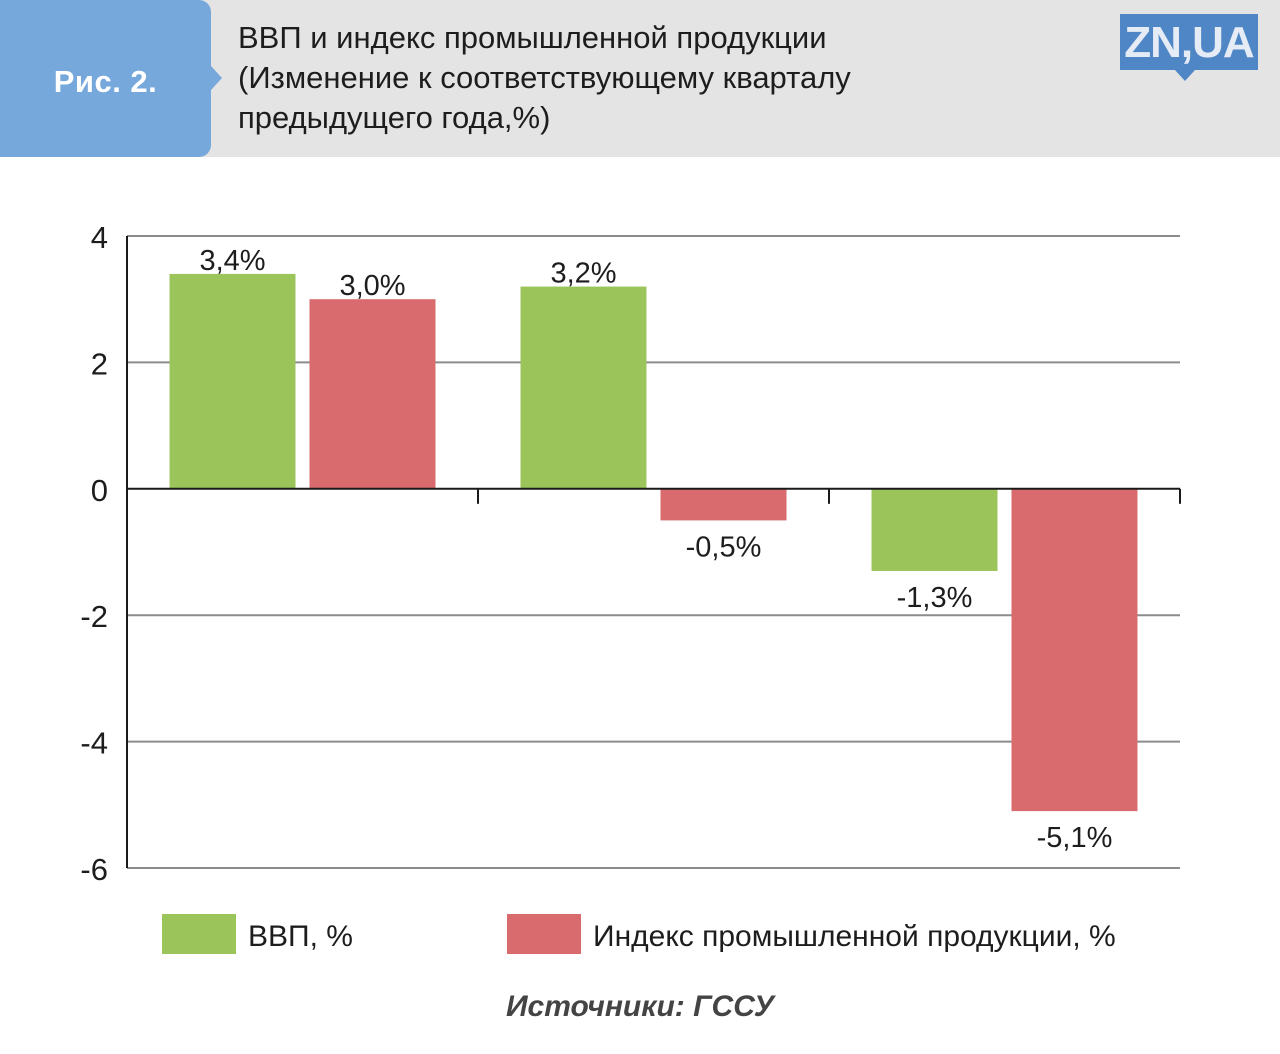 The width and height of the screenshot is (1280, 1054). What do you see at coordinates (94, 616) in the screenshot?
I see `y-tick-label: -2` at bounding box center [94, 616].